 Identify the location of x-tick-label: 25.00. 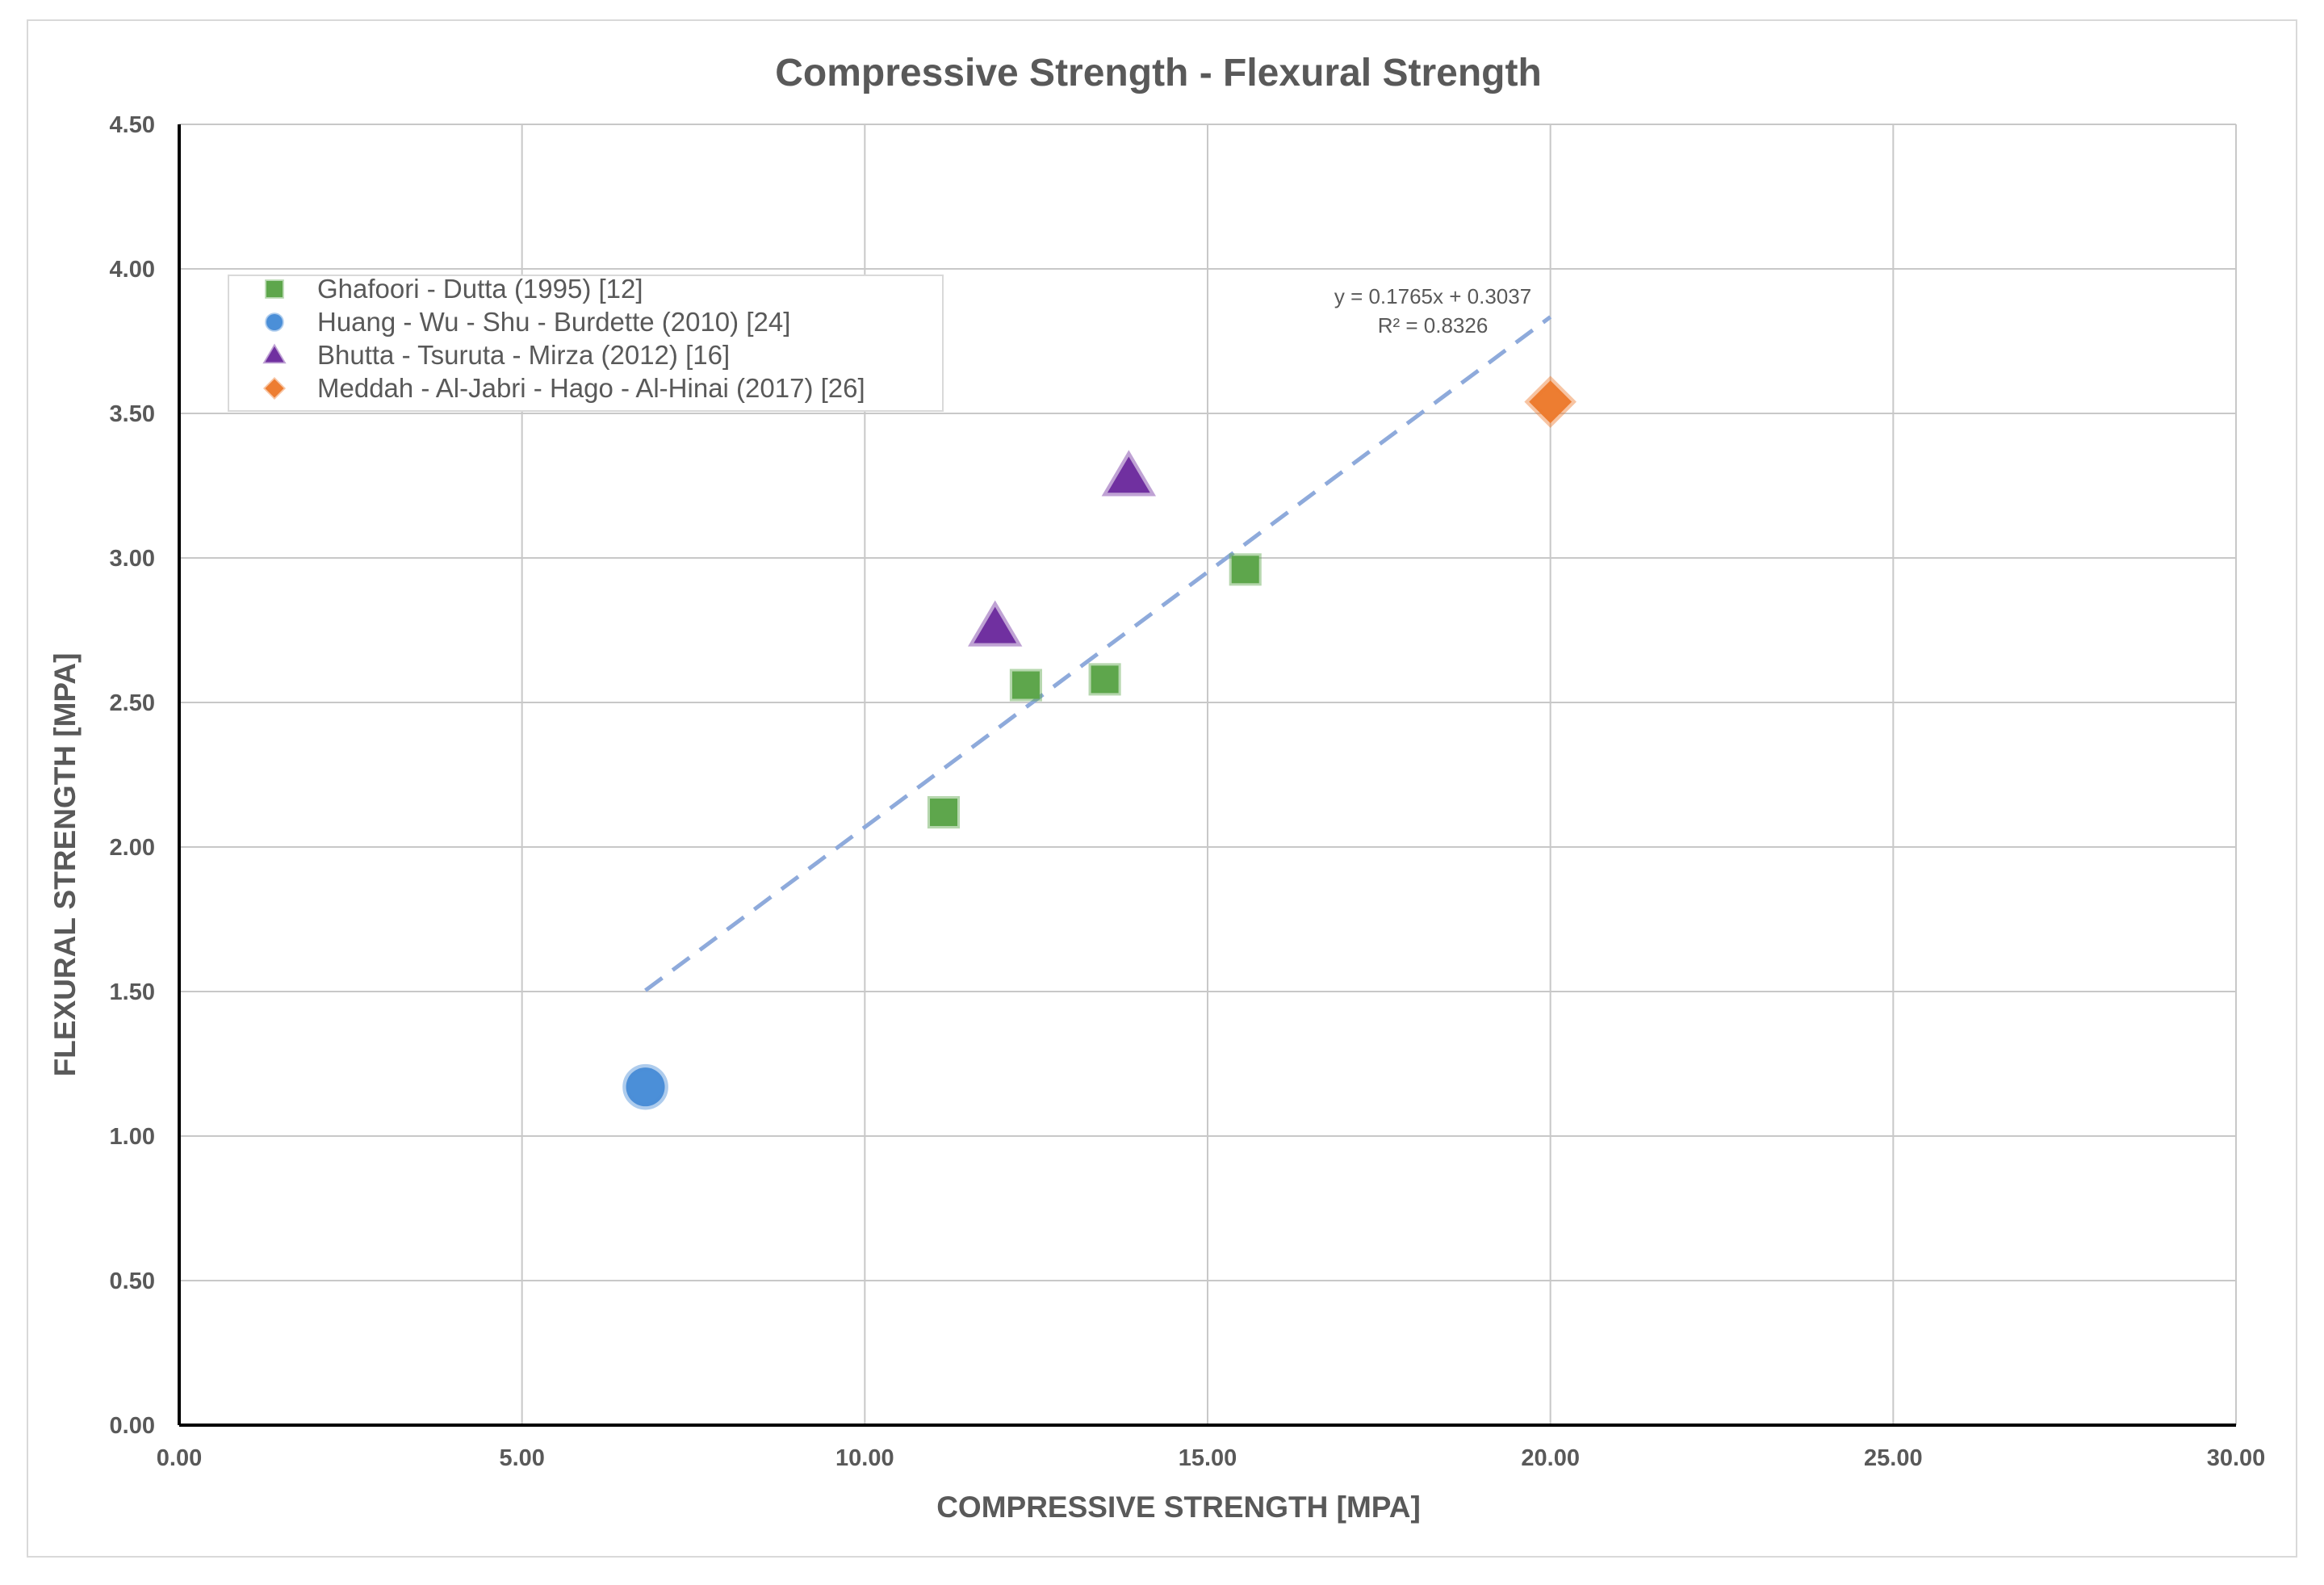
(1893, 1458).